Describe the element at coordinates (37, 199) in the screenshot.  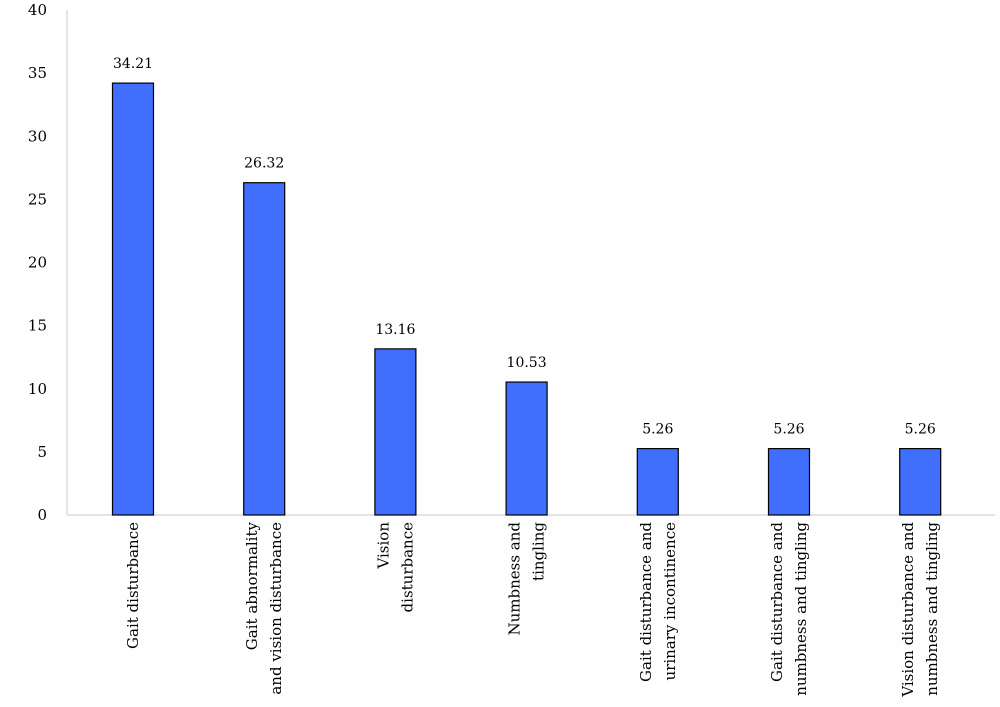
I see `y-tick-label: 25` at that location.